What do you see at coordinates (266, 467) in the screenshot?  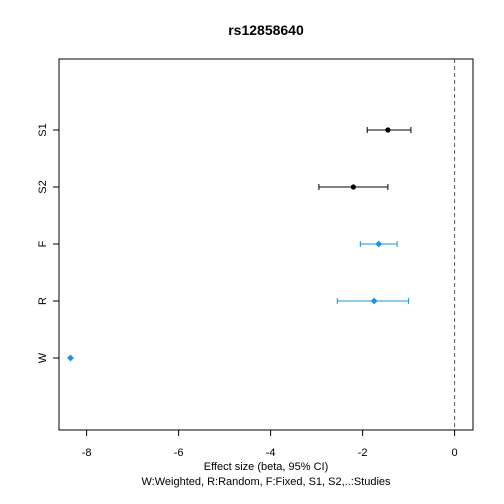 I see `x-axis-label: Effect size (beta, 95% CI)` at bounding box center [266, 467].